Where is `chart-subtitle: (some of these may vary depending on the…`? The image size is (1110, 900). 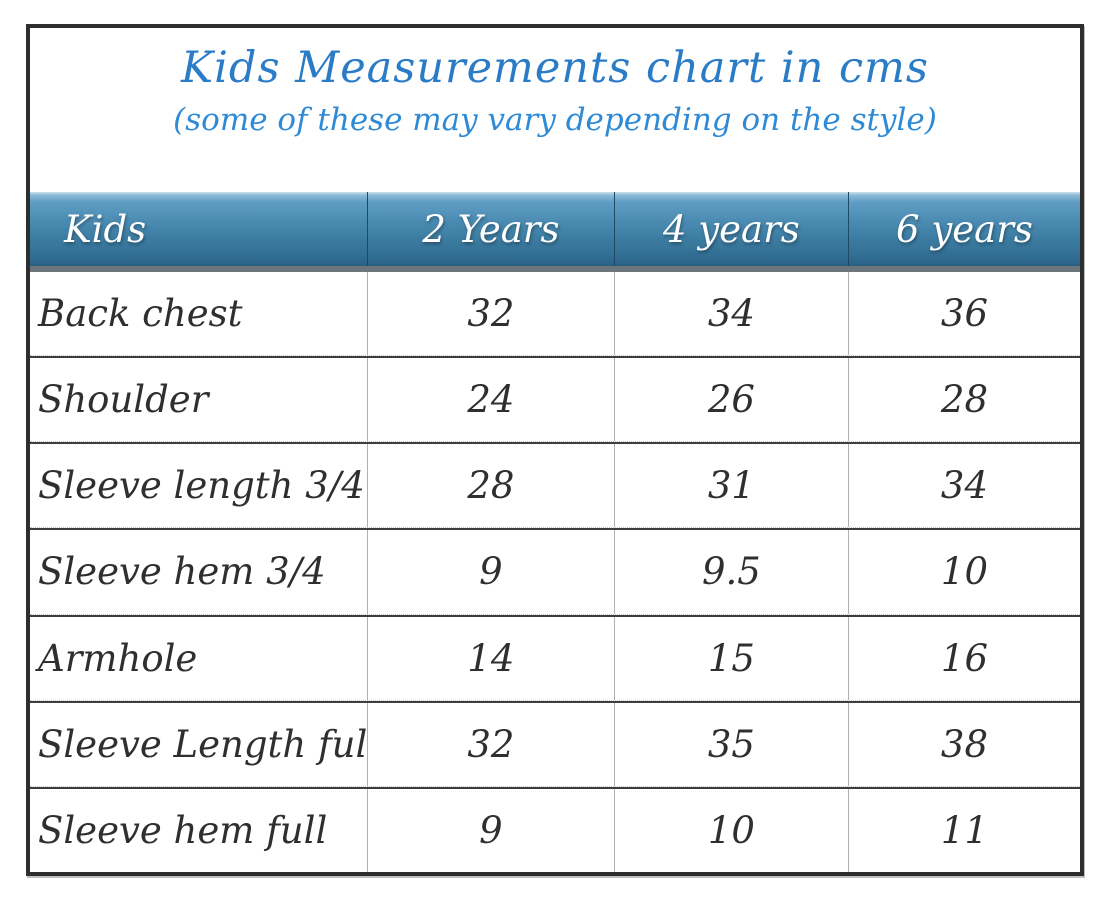 chart-subtitle: (some of these may vary depending on the… is located at coordinates (555, 119).